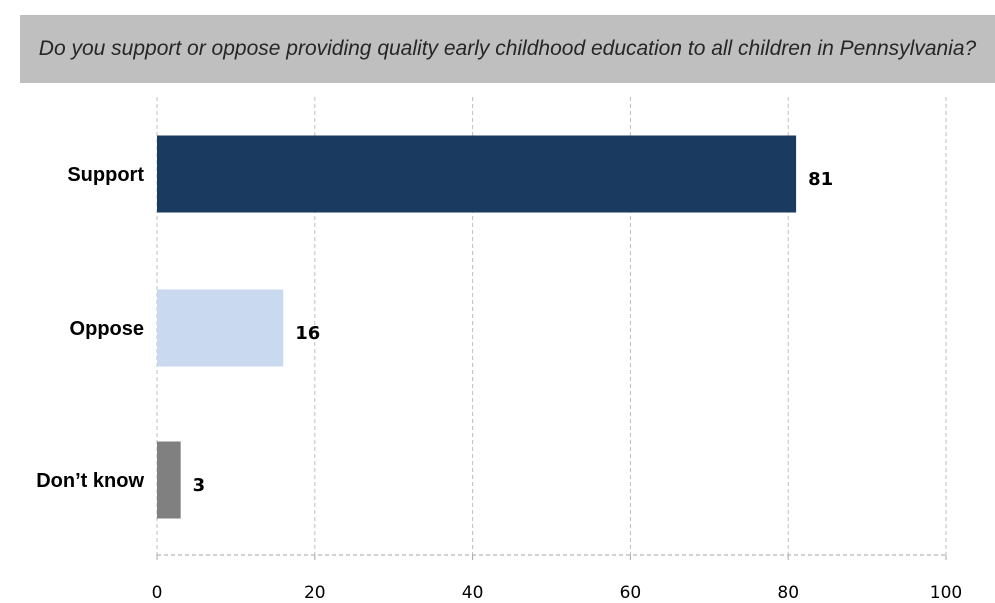  Describe the element at coordinates (107, 329) in the screenshot. I see `category-label-1: Oppose` at that location.